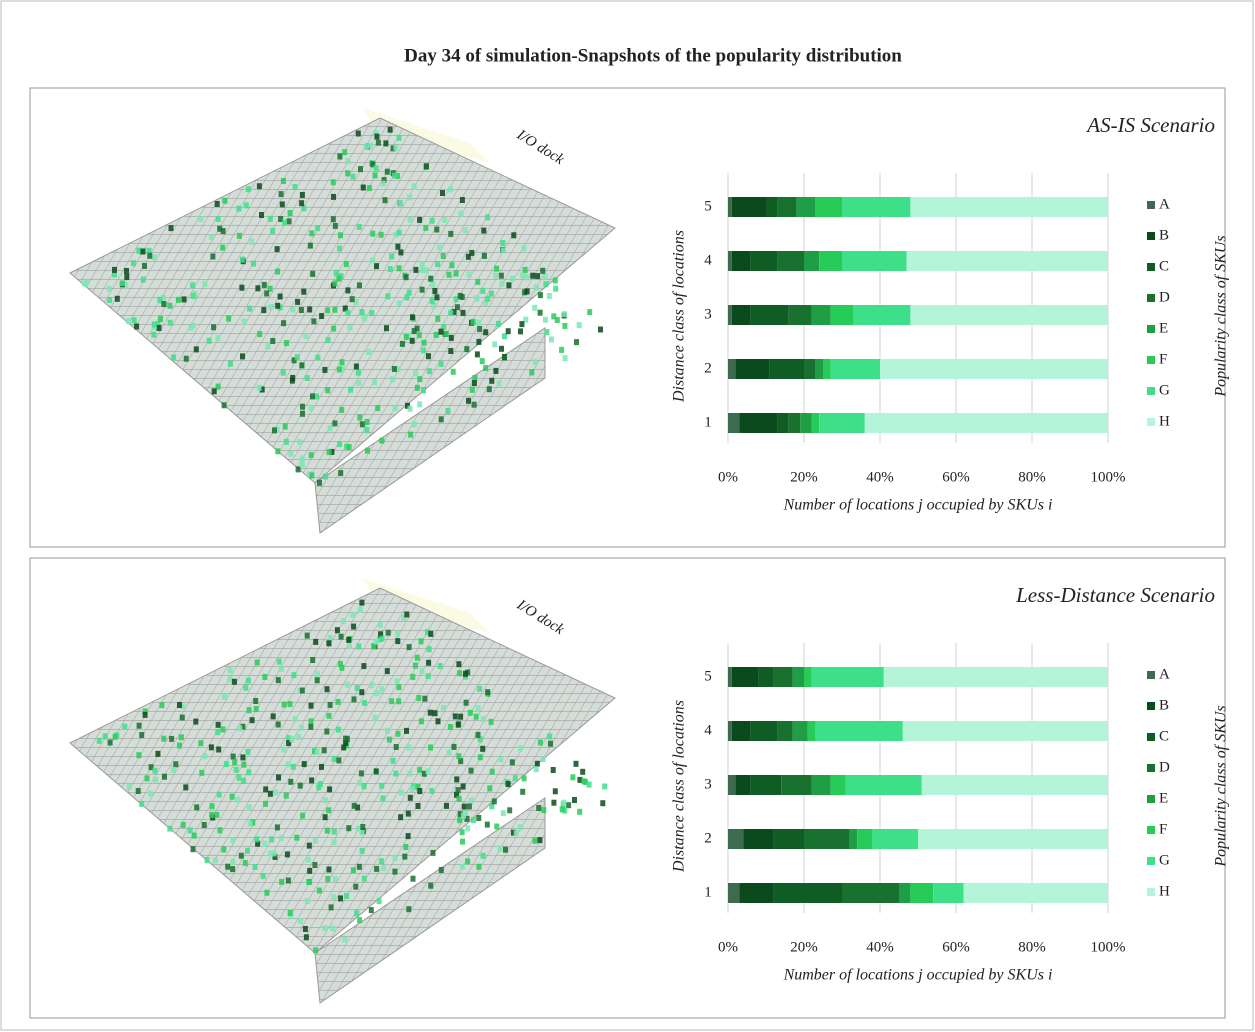 This screenshot has height=1032, width=1255. I want to click on y-axis-label: Distance class of locations, so click(679, 786).